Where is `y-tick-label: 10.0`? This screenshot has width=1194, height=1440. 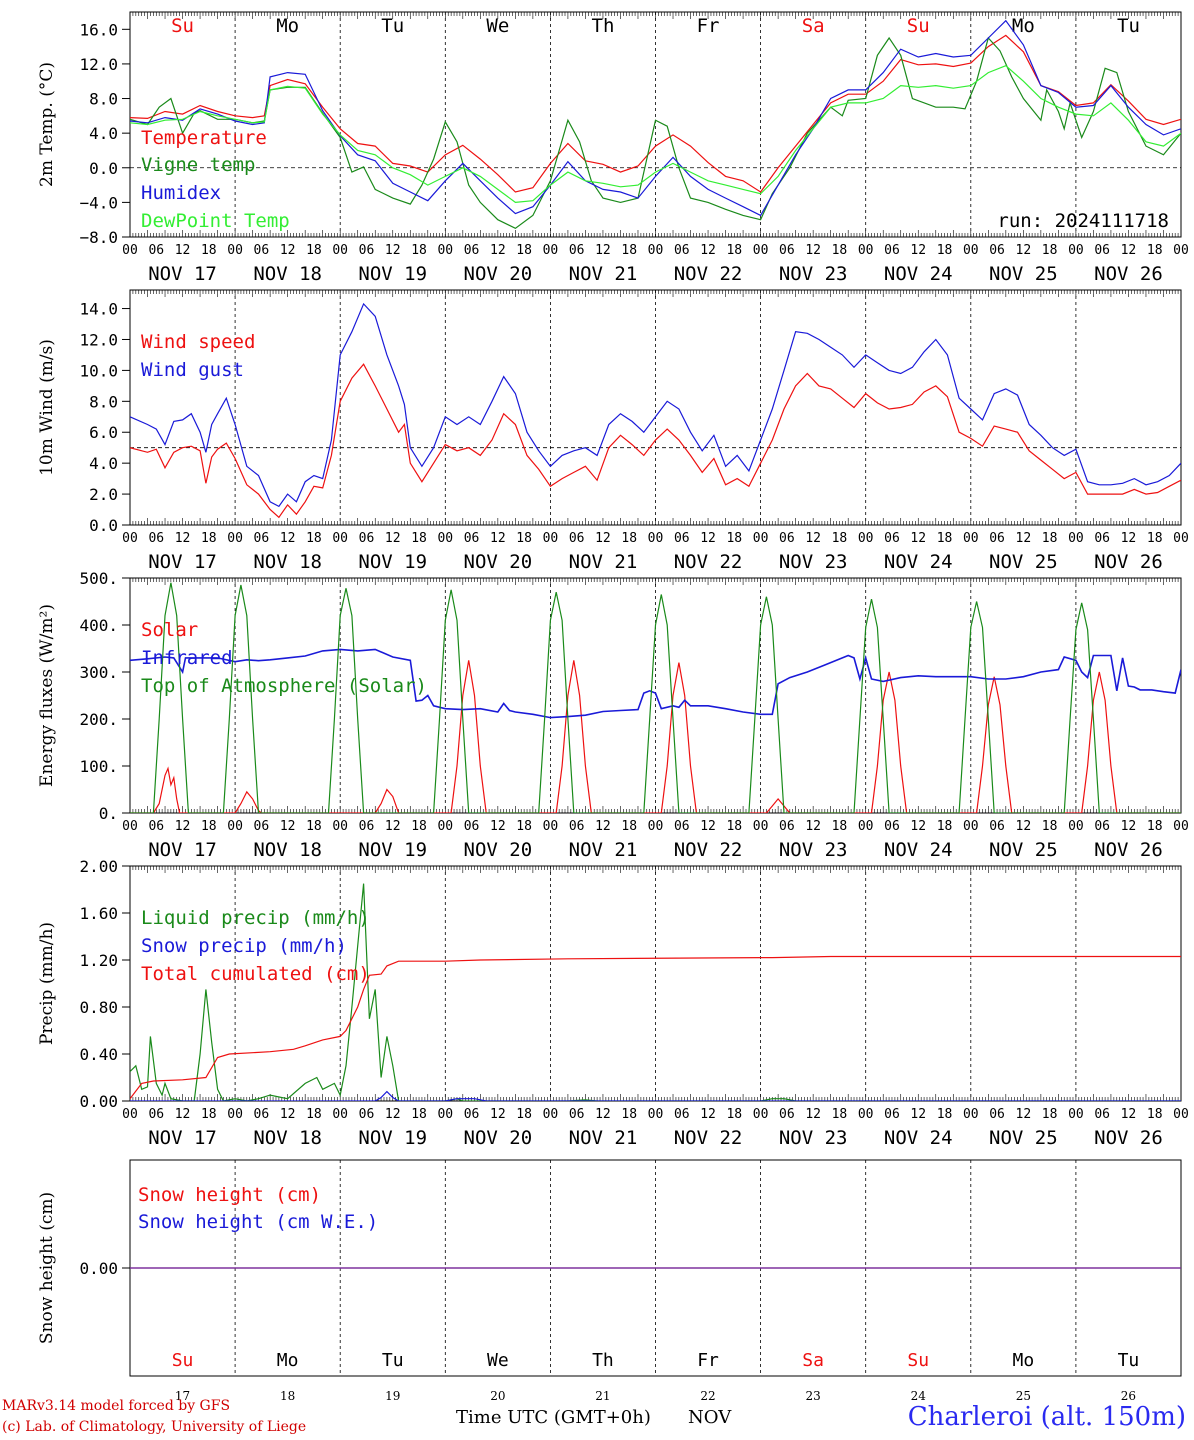
y-tick-label: 10.0 is located at coordinates (98, 370).